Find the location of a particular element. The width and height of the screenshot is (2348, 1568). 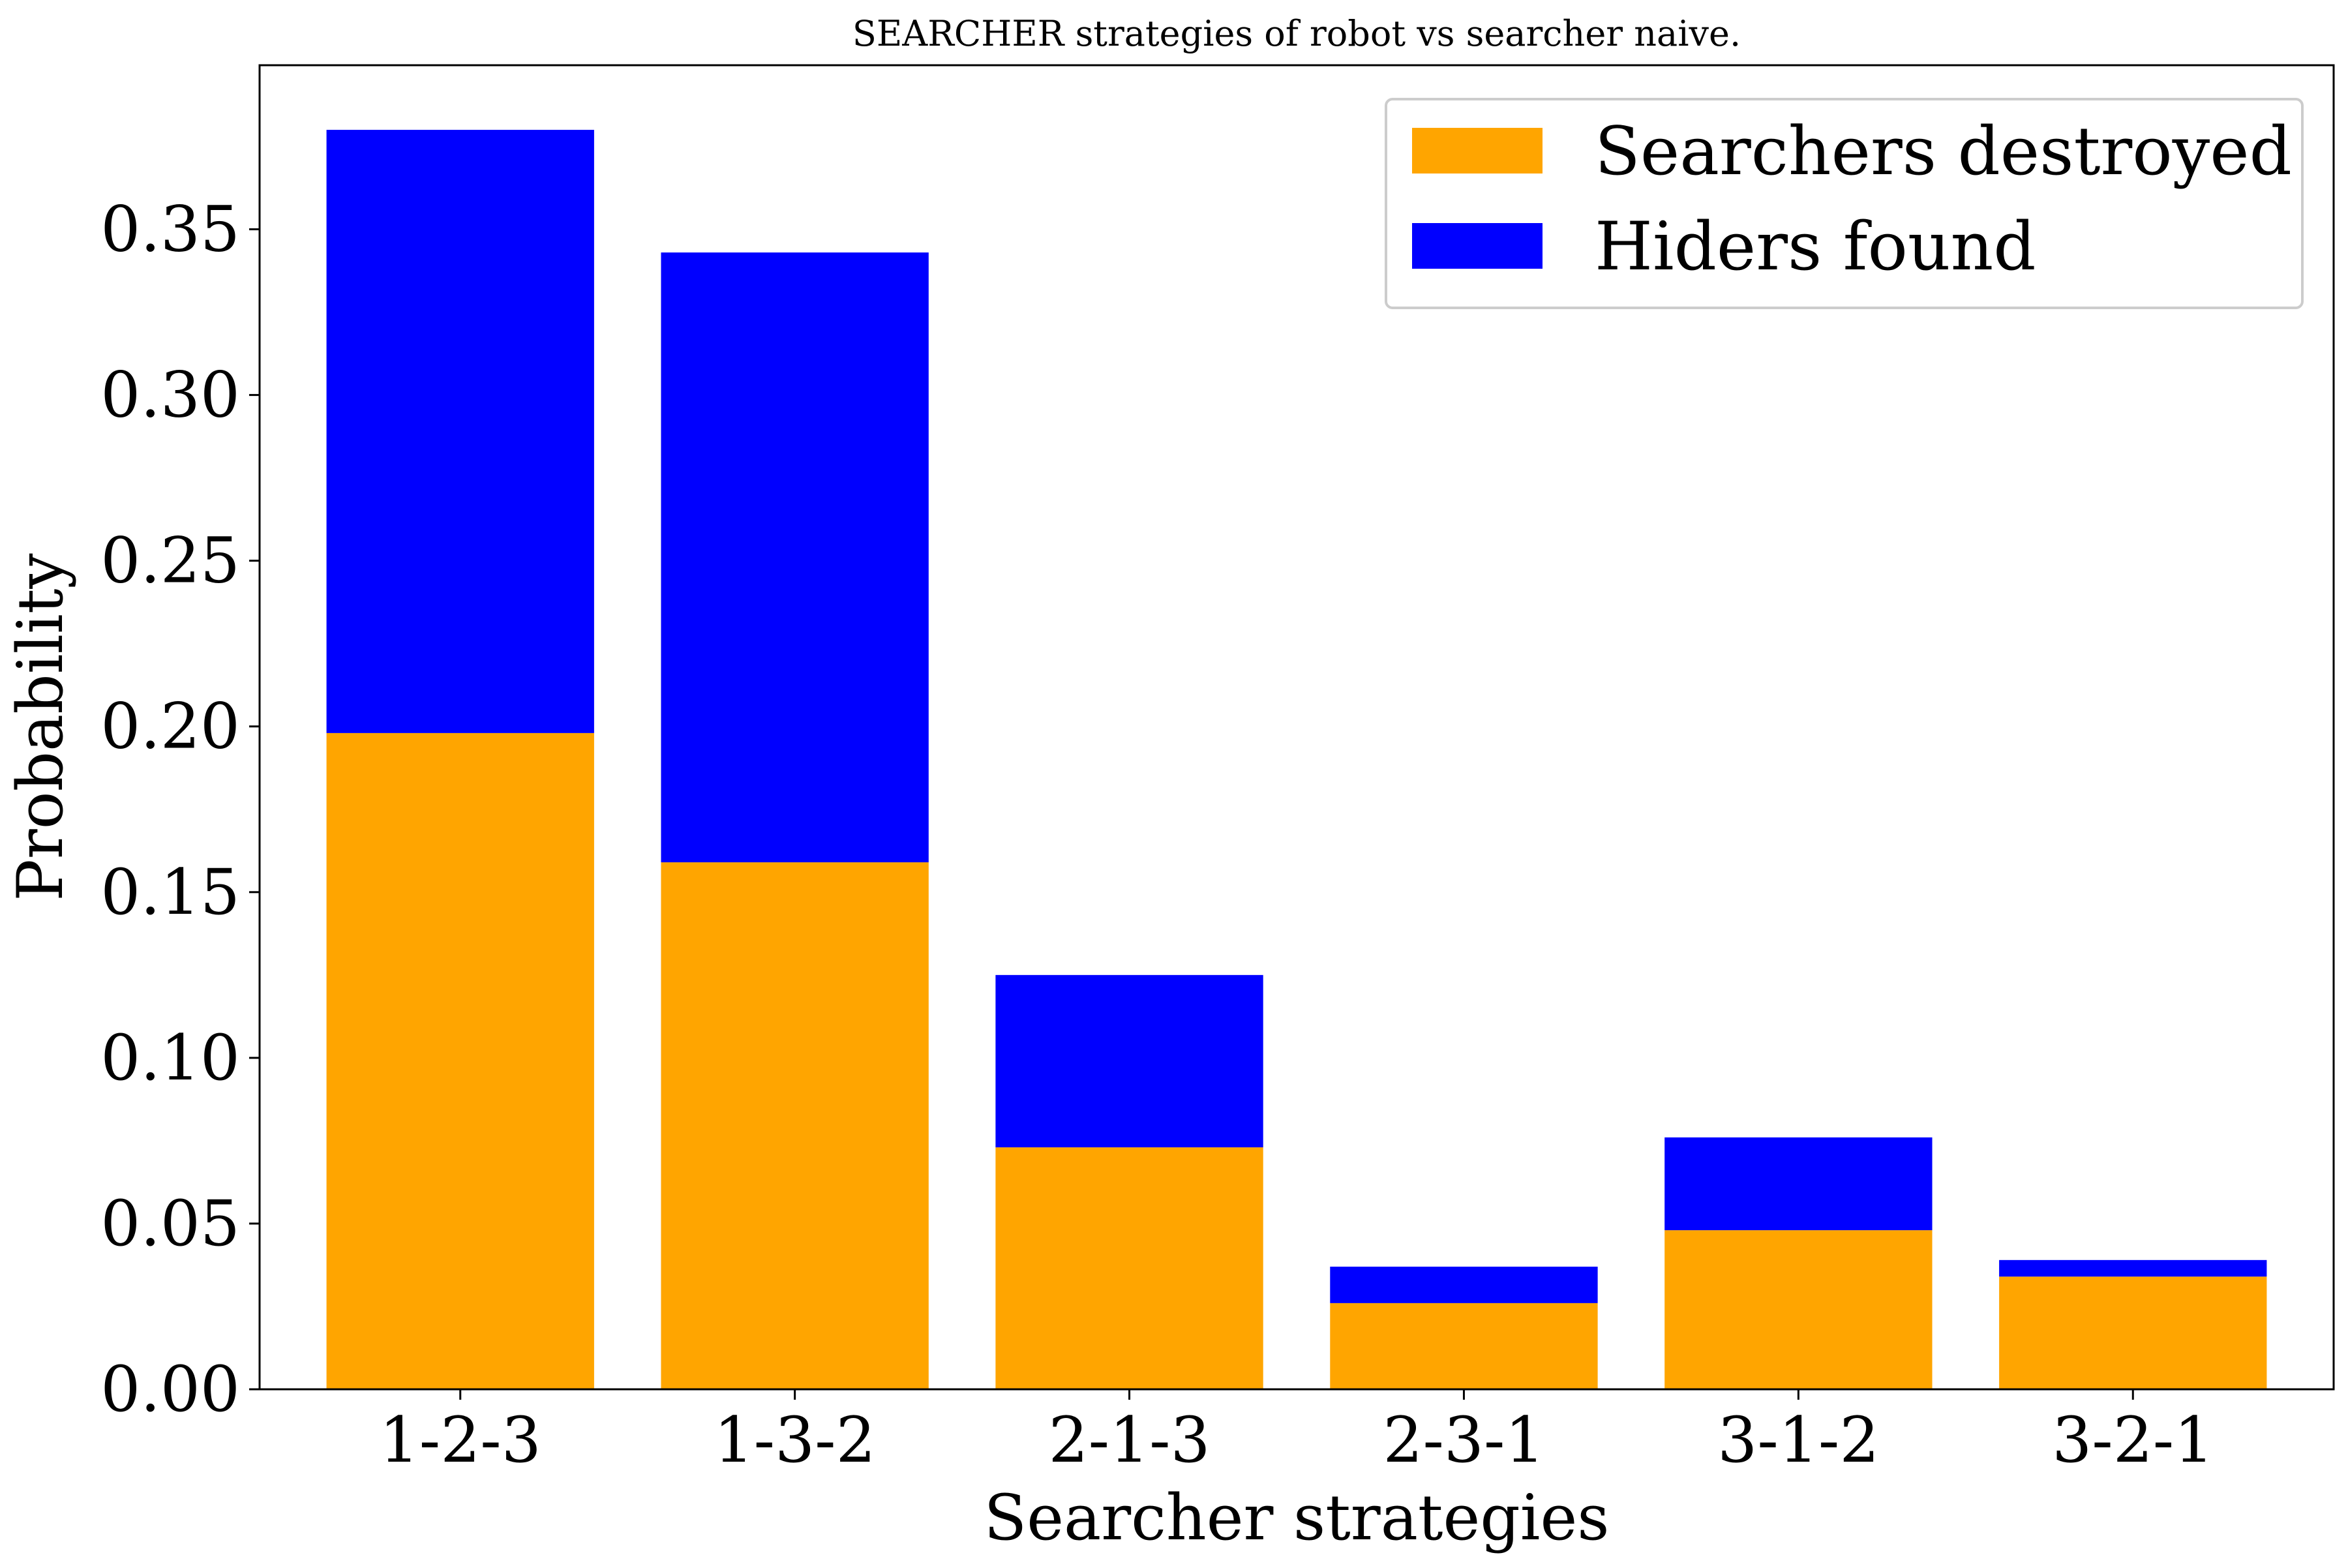

x-axis-label: Searcher strategies is located at coordinates (1296, 1517).